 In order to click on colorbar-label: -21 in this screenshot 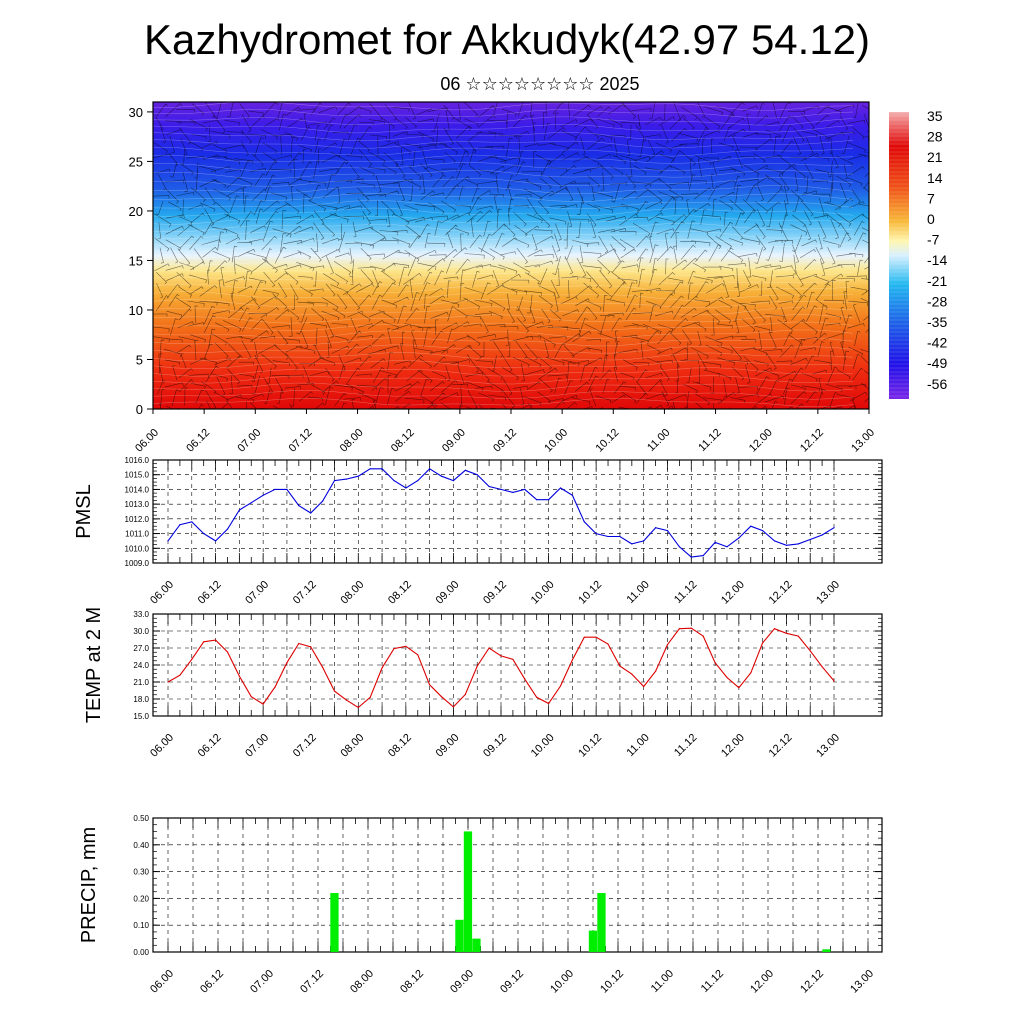, I will do `click(937, 281)`.